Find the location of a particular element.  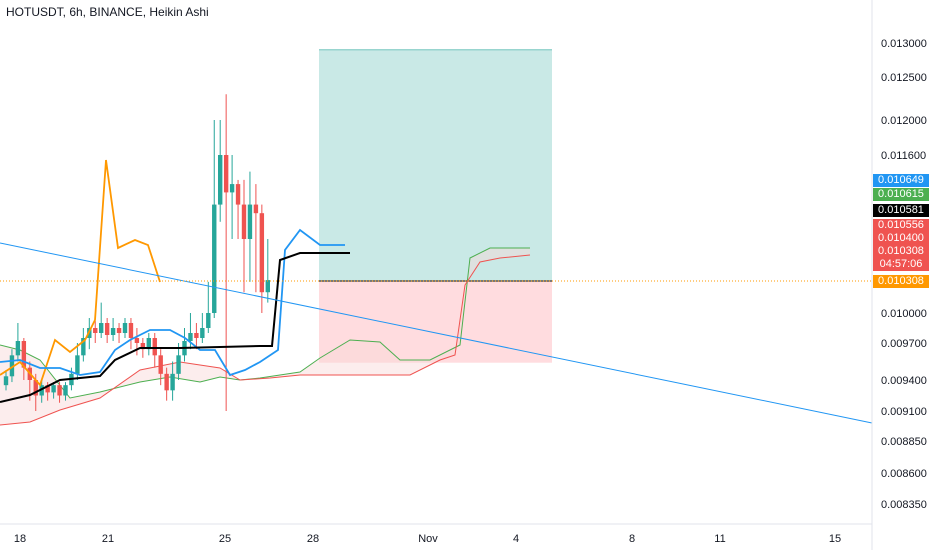

time-tick-label: Nov is located at coordinates (428, 539).